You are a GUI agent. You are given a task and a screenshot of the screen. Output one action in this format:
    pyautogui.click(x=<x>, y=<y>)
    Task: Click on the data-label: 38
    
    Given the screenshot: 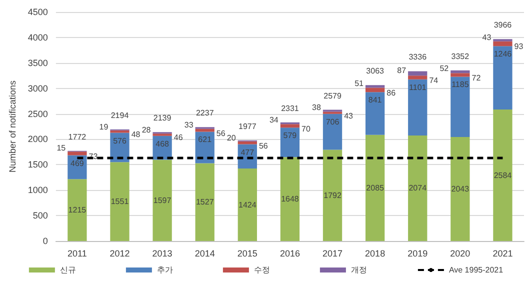 What is the action you would take?
    pyautogui.click(x=317, y=107)
    